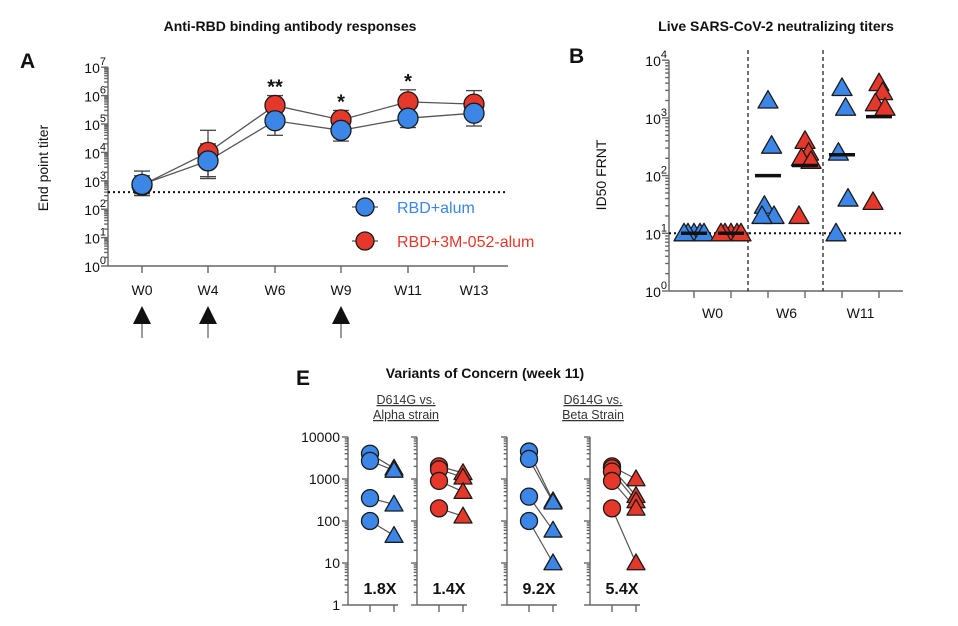 The height and width of the screenshot is (626, 958). Describe the element at coordinates (465, 242) in the screenshot. I see `legend-label: RBD+3M-052-alum` at that location.